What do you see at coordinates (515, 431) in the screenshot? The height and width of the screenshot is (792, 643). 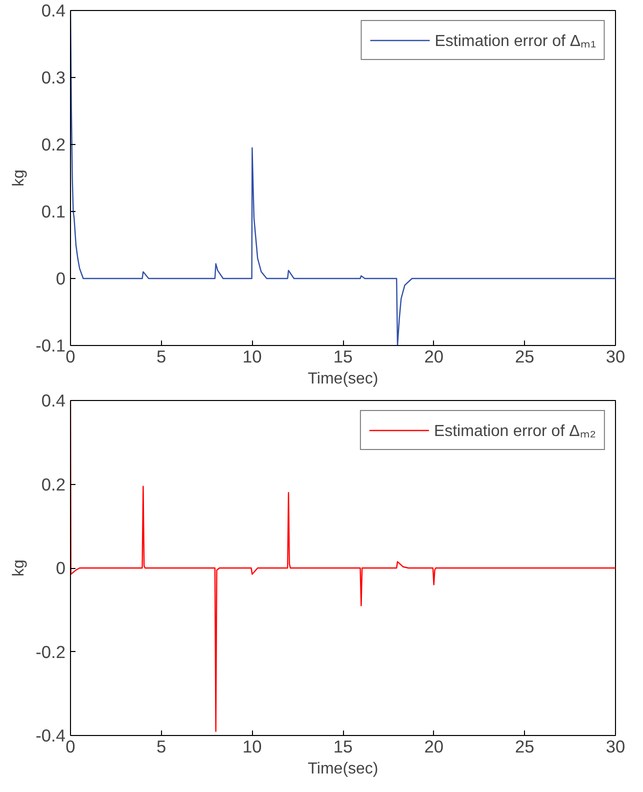 I see `legend-label: Estimation error of Δₘ₂` at bounding box center [515, 431].